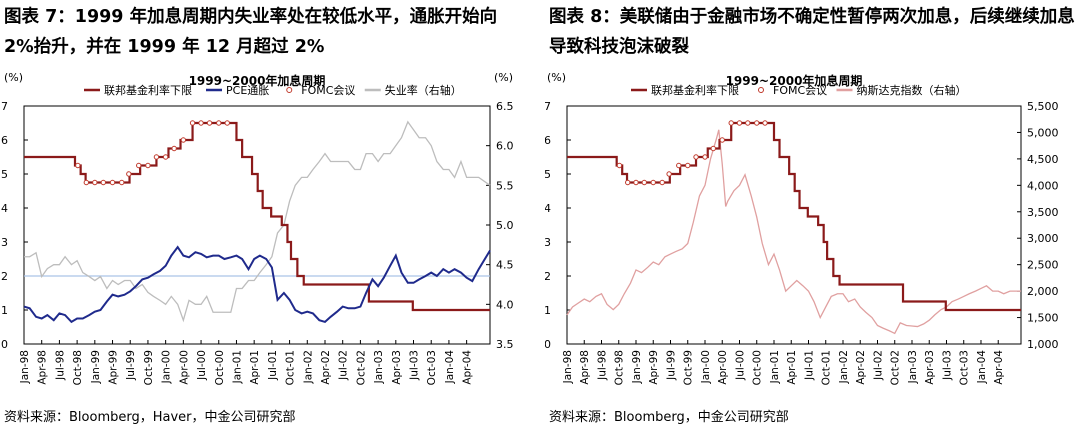 The image size is (1080, 434). I want to click on x-tick-label: Jul-03, so click(947, 365).